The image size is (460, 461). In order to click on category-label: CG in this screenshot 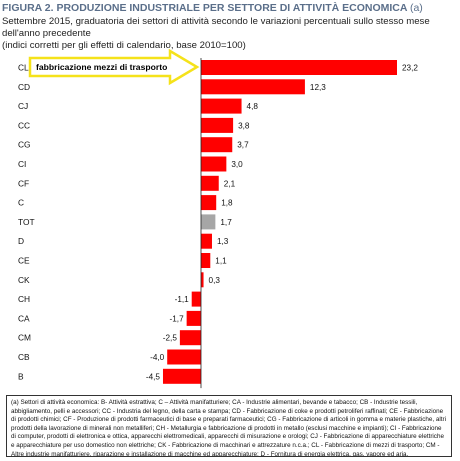, I will do `click(24, 145)`.